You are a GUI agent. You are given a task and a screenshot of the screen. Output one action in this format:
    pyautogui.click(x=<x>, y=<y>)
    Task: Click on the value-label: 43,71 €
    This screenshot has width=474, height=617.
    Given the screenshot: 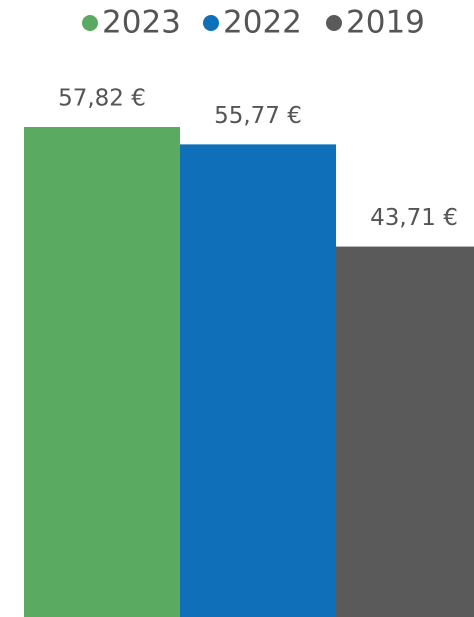 What is the action you would take?
    pyautogui.click(x=414, y=218)
    